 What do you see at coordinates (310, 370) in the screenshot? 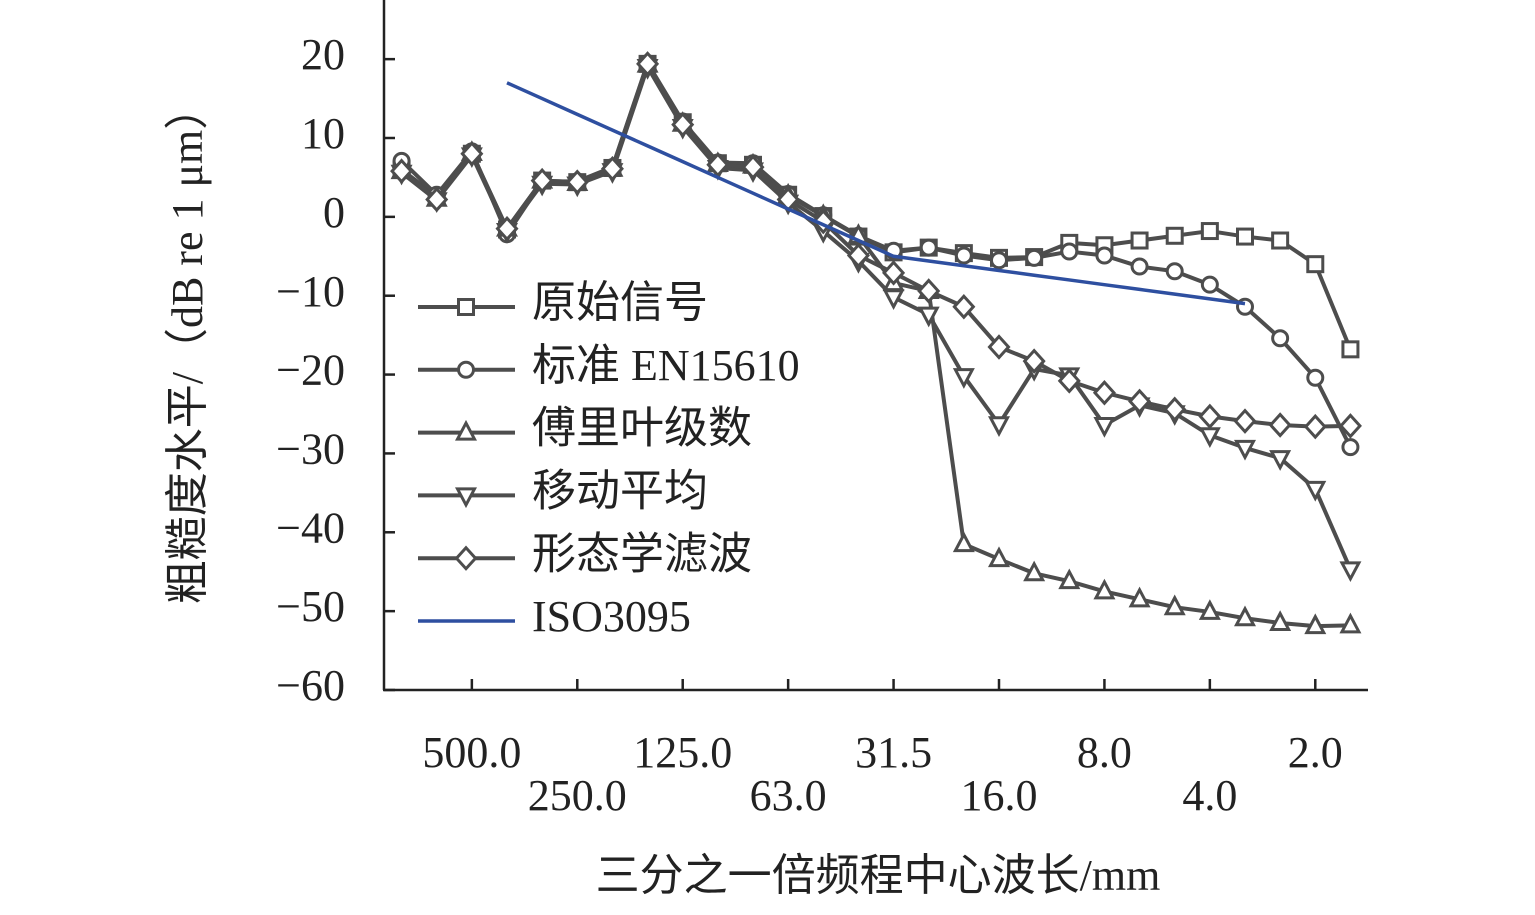
I see `y-tick-label: −20` at bounding box center [310, 370].